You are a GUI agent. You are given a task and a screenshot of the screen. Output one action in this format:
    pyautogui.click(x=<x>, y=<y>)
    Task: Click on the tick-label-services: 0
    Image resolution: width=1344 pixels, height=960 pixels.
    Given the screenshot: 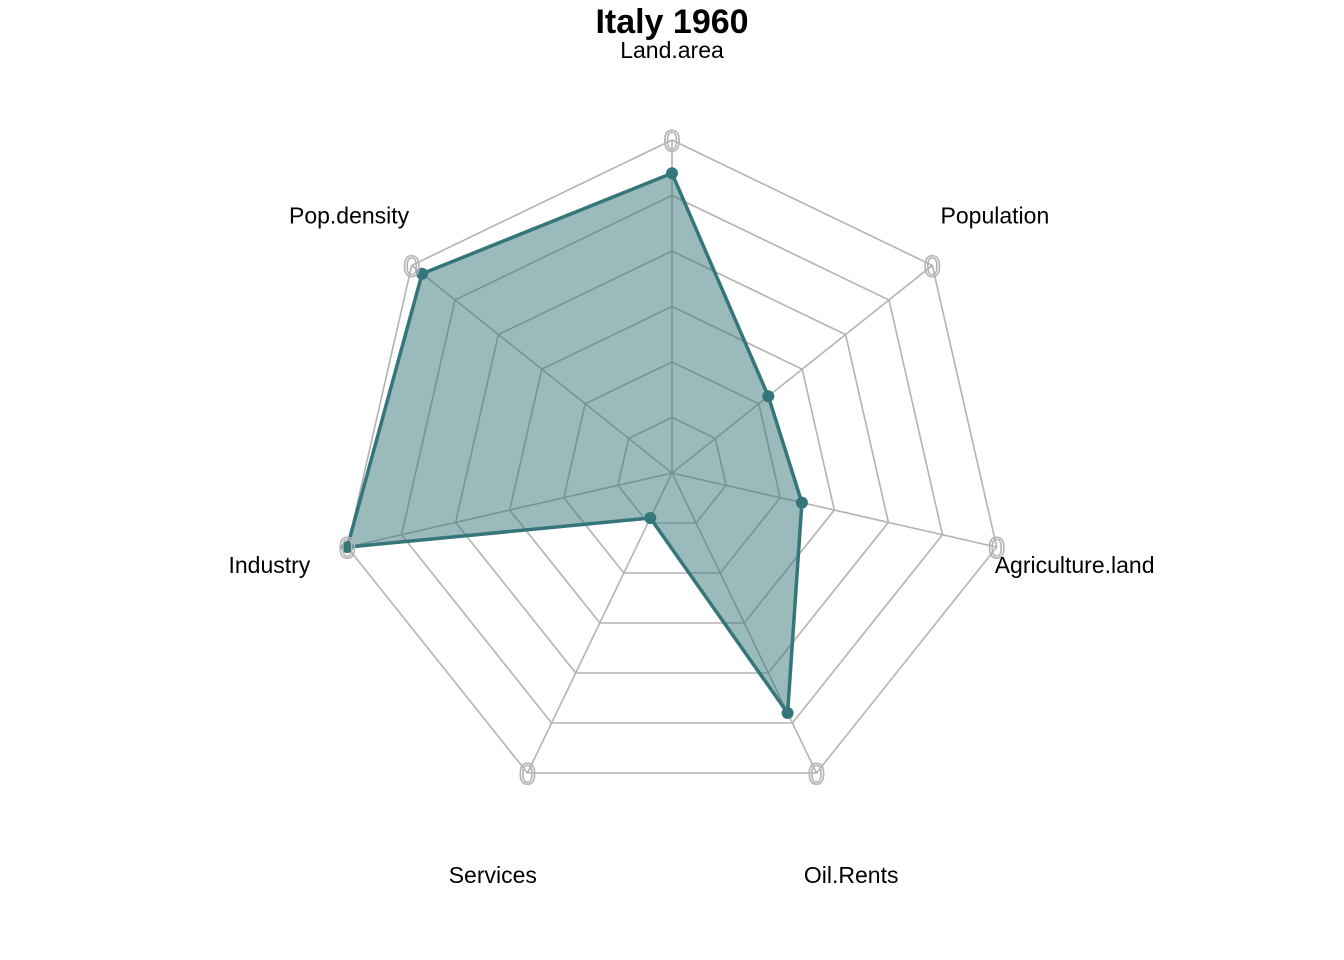 What is the action you would take?
    pyautogui.click(x=527, y=774)
    